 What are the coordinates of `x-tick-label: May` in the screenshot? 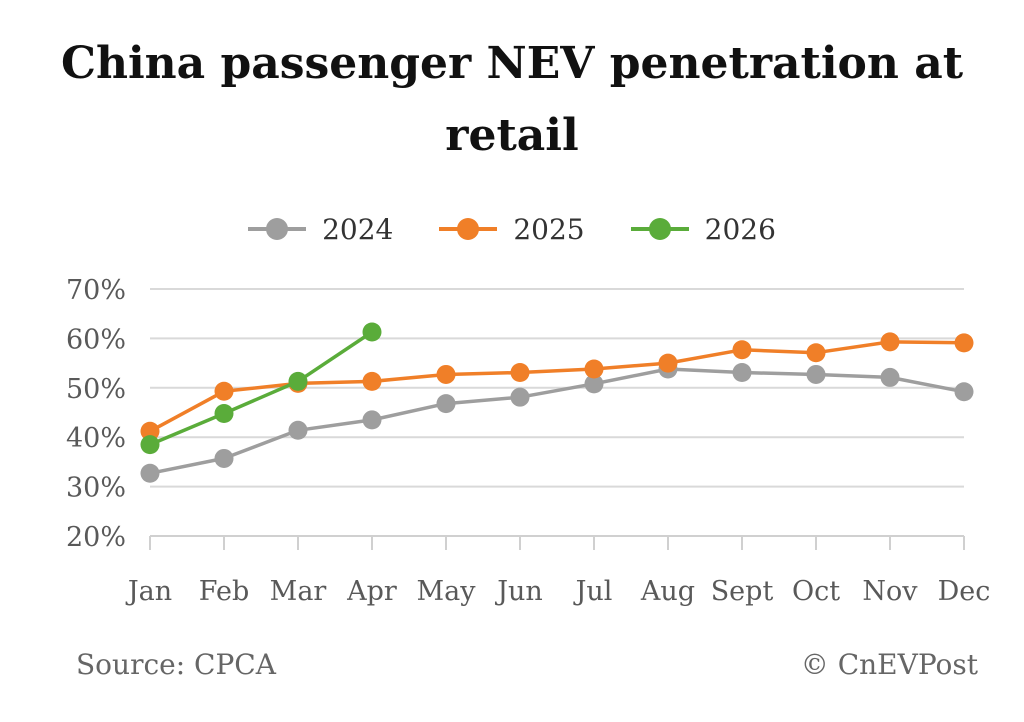 It's located at (447, 591).